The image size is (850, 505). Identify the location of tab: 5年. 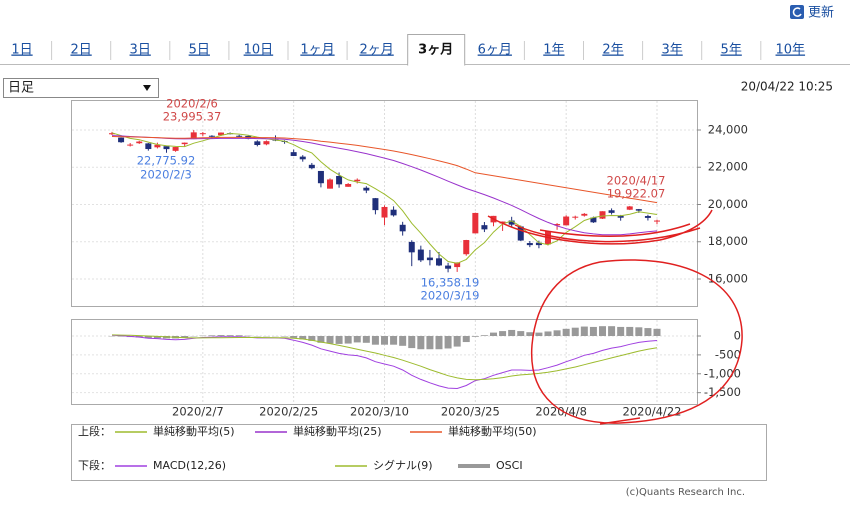
(731, 50).